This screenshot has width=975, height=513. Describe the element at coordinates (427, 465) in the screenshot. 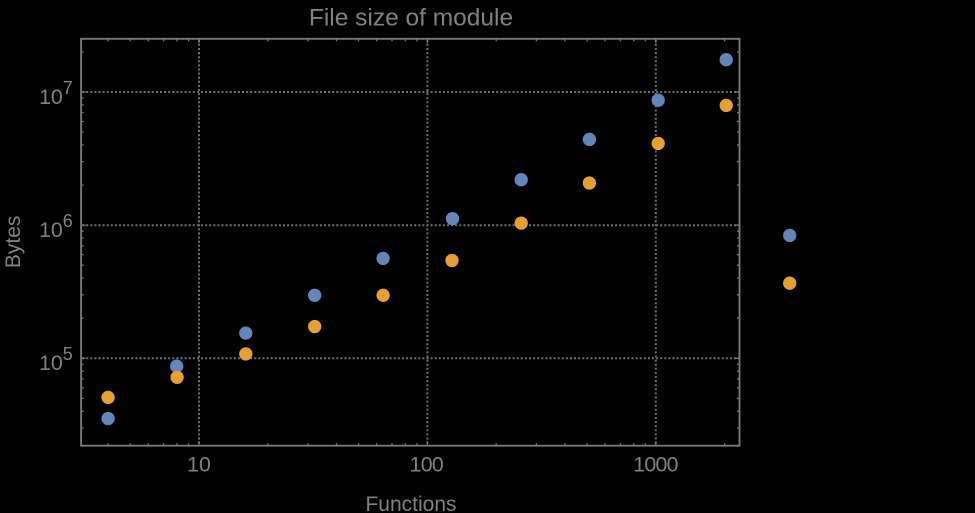

I see `svg-text: 100` at that location.